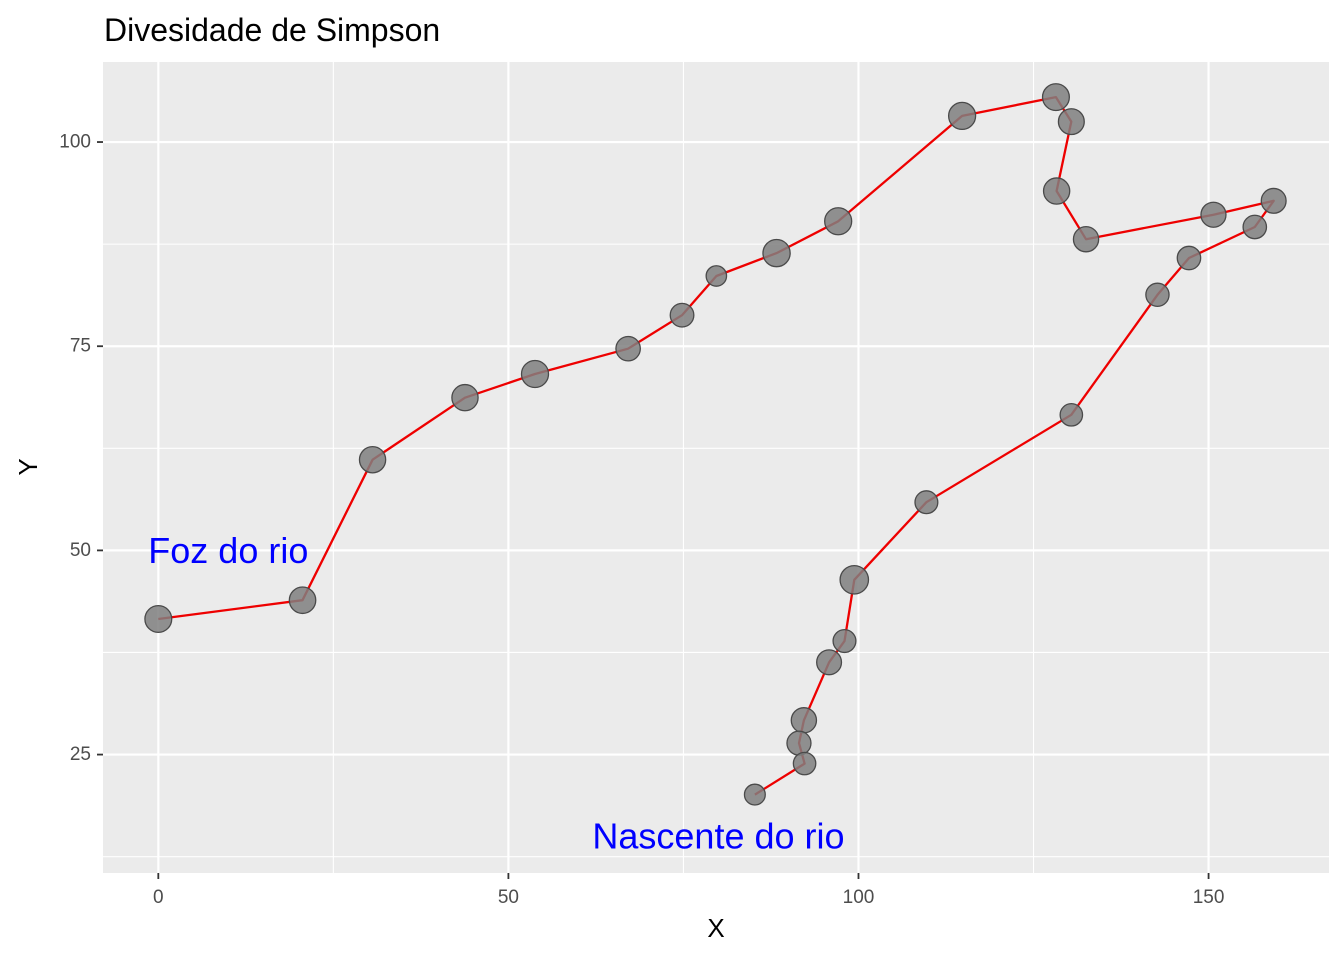 This screenshot has width=1344, height=960. Describe the element at coordinates (80, 346) in the screenshot. I see `y-tick-label: 75` at that location.